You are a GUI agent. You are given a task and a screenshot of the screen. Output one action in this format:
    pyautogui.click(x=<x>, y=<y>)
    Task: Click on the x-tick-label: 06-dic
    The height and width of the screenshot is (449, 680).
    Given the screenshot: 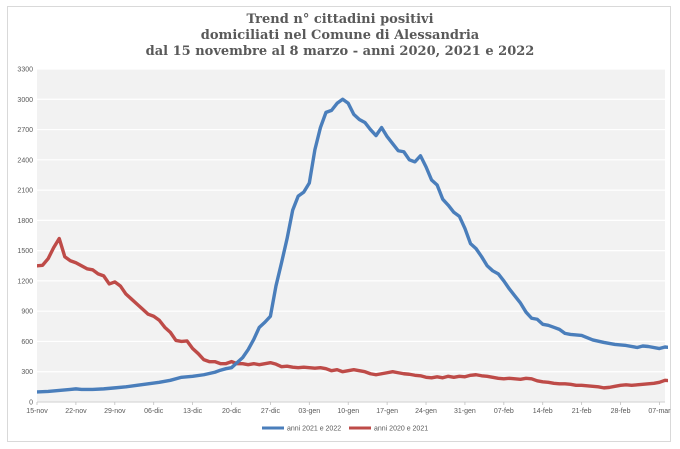 What is the action you would take?
    pyautogui.click(x=154, y=411)
    